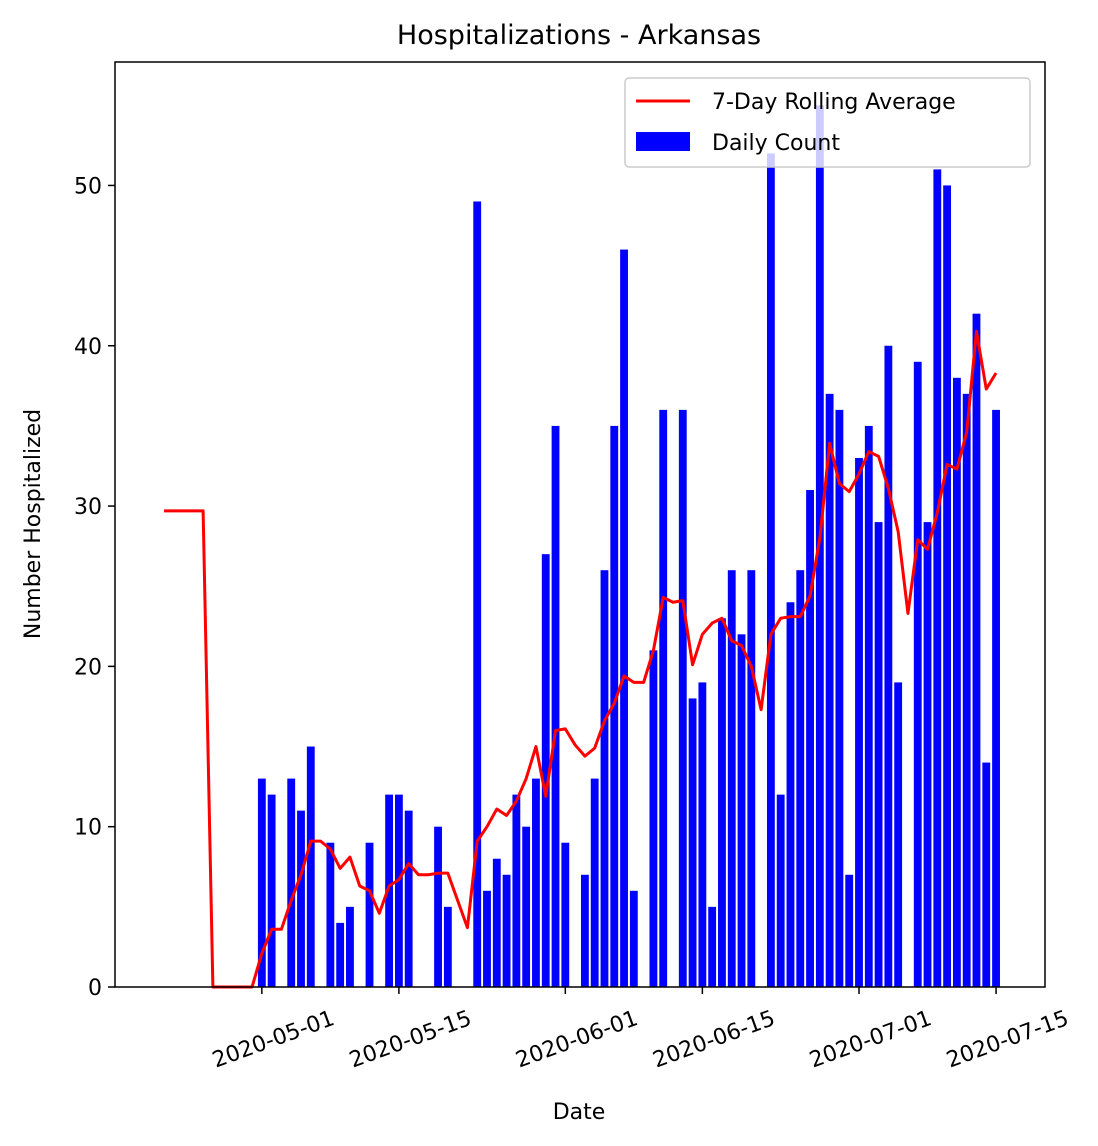 This screenshot has height=1146, width=1098. I want to click on y-tick-label: 10, so click(88, 828).